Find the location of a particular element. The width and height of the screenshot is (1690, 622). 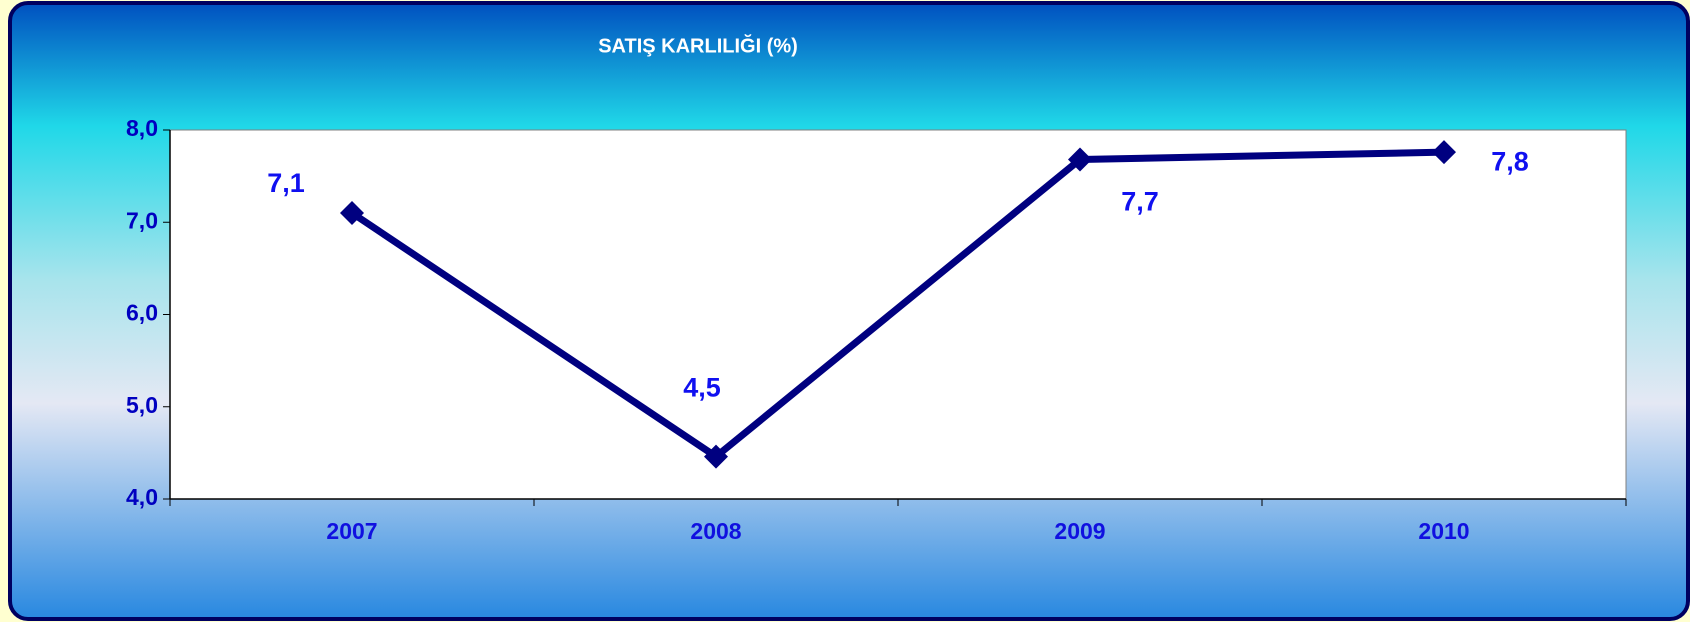

data-label: 4,5 is located at coordinates (702, 388).